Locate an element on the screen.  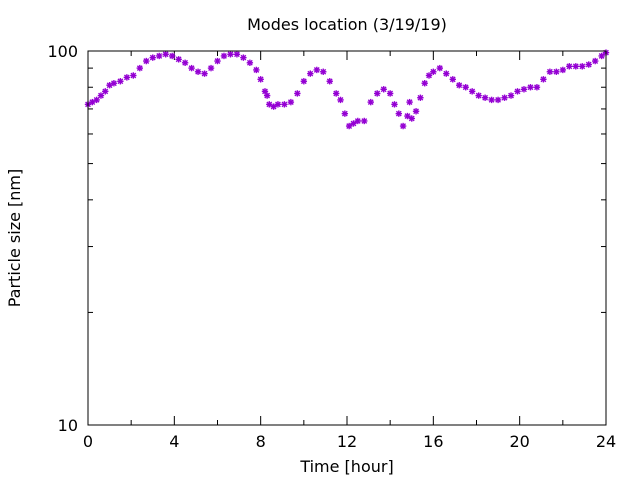
x-tick-label: 20 is located at coordinates (519, 441).